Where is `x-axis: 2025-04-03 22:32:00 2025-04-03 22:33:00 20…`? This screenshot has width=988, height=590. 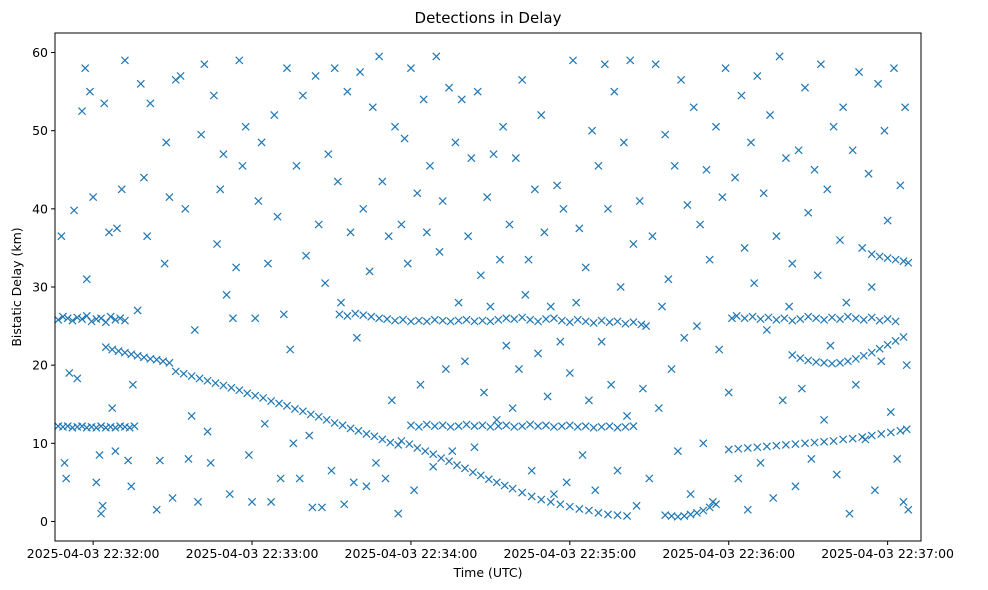 x-axis: 2025-04-03 22:32:00 2025-04-03 22:33:00 20… is located at coordinates (490, 551).